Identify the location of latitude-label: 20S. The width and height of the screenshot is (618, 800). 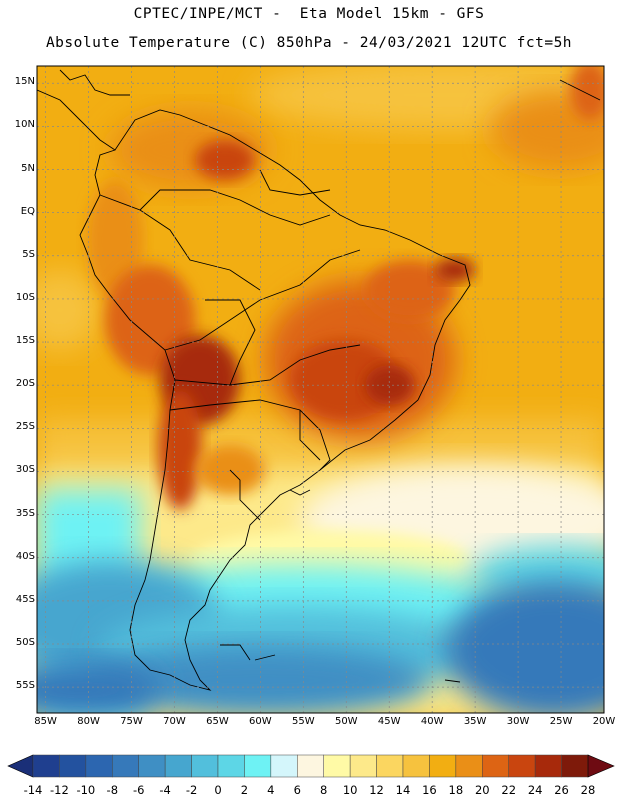
(25, 384).